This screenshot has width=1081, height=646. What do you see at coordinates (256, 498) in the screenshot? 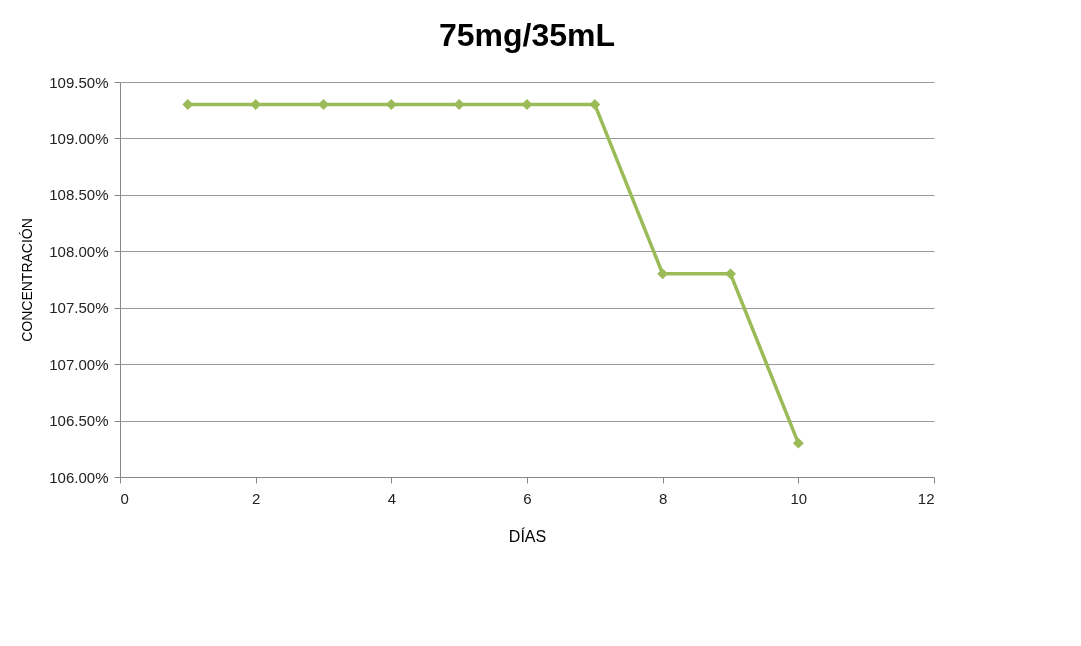
I see `x-tick-label: 2` at bounding box center [256, 498].